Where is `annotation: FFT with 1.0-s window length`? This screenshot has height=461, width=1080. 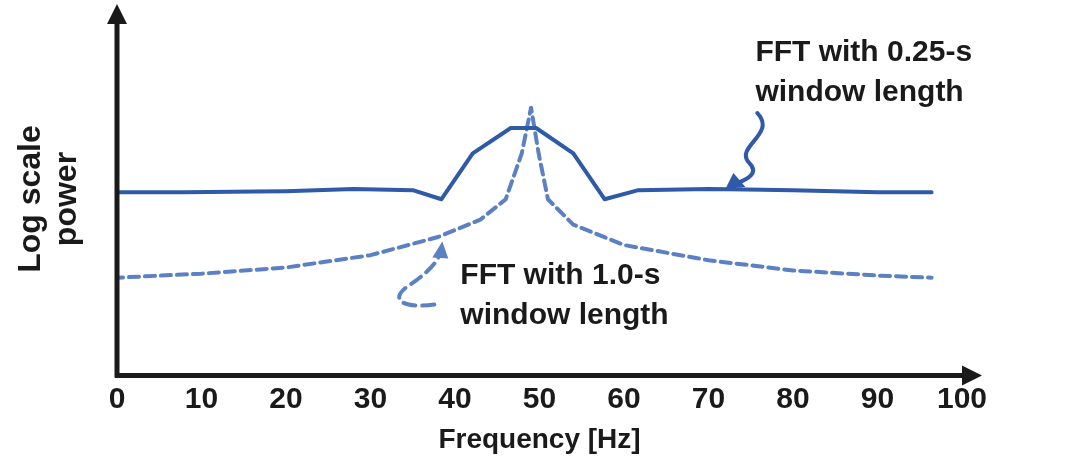
annotation: FFT with 1.0-s window length is located at coordinates (565, 293).